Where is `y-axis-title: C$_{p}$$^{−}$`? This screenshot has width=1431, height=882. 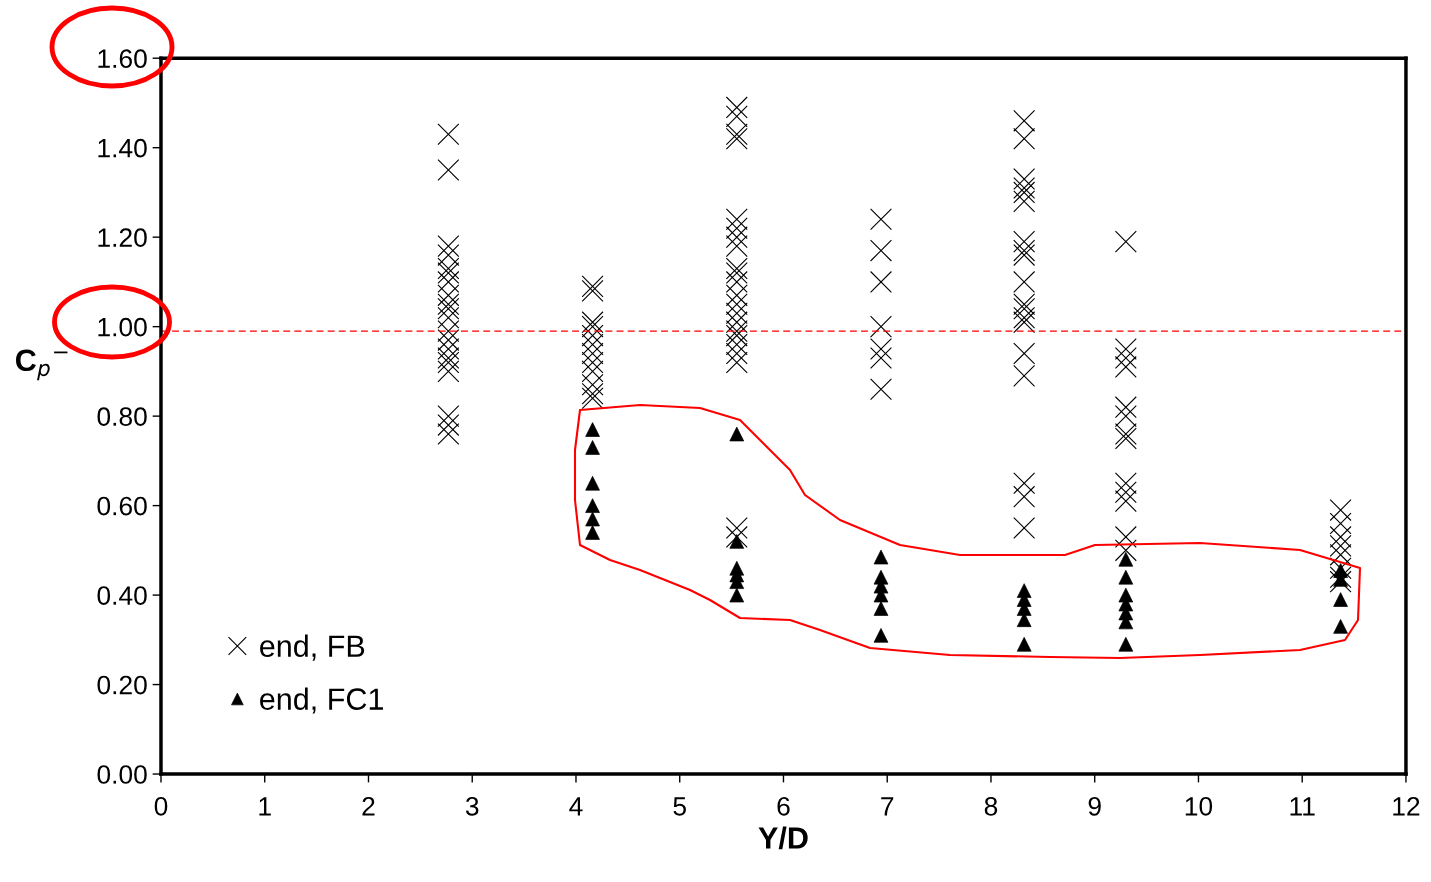
y-axis-title: C$_{p}$$^{−}$ is located at coordinates (42, 365).